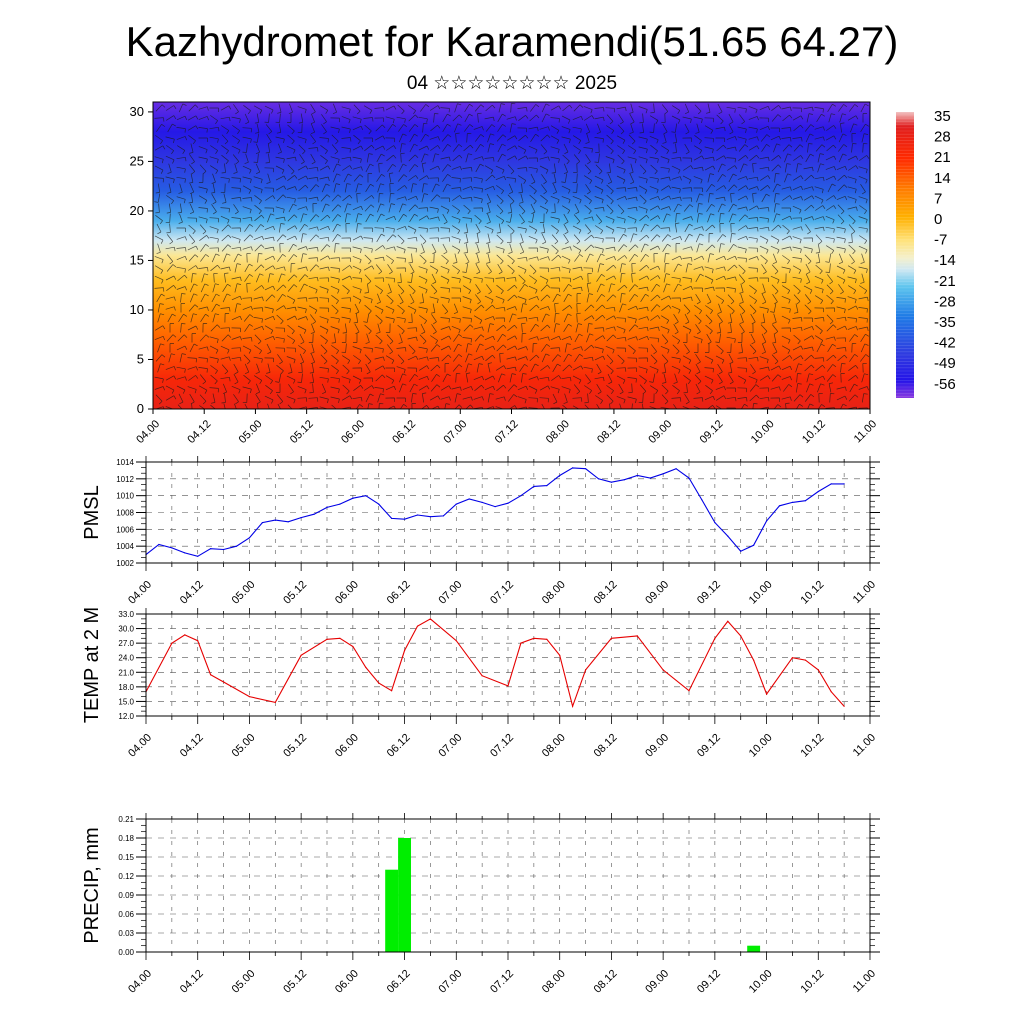 The image size is (1024, 1024). I want to click on colorbar-label: 35, so click(942, 116).